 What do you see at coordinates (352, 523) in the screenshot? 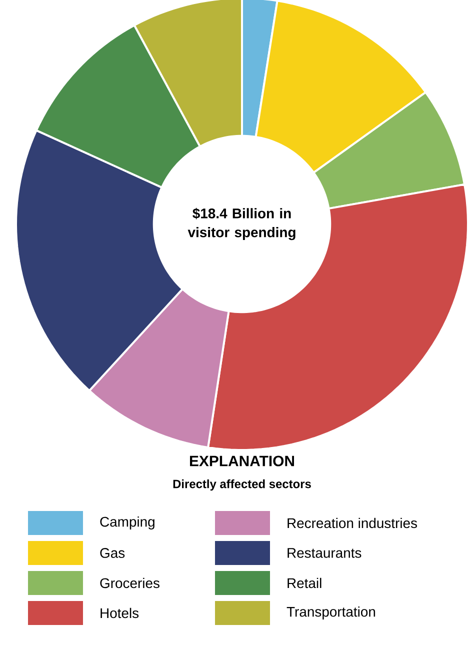
I see `legend-label: Recreation industries` at bounding box center [352, 523].